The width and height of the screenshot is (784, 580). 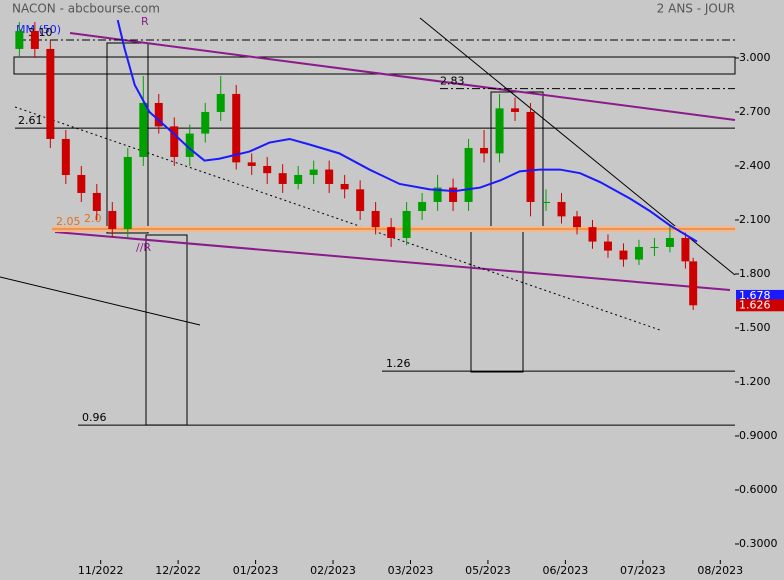 What do you see at coordinates (178, 570) in the screenshot?
I see `x-tick-label: 12/2022` at bounding box center [178, 570].